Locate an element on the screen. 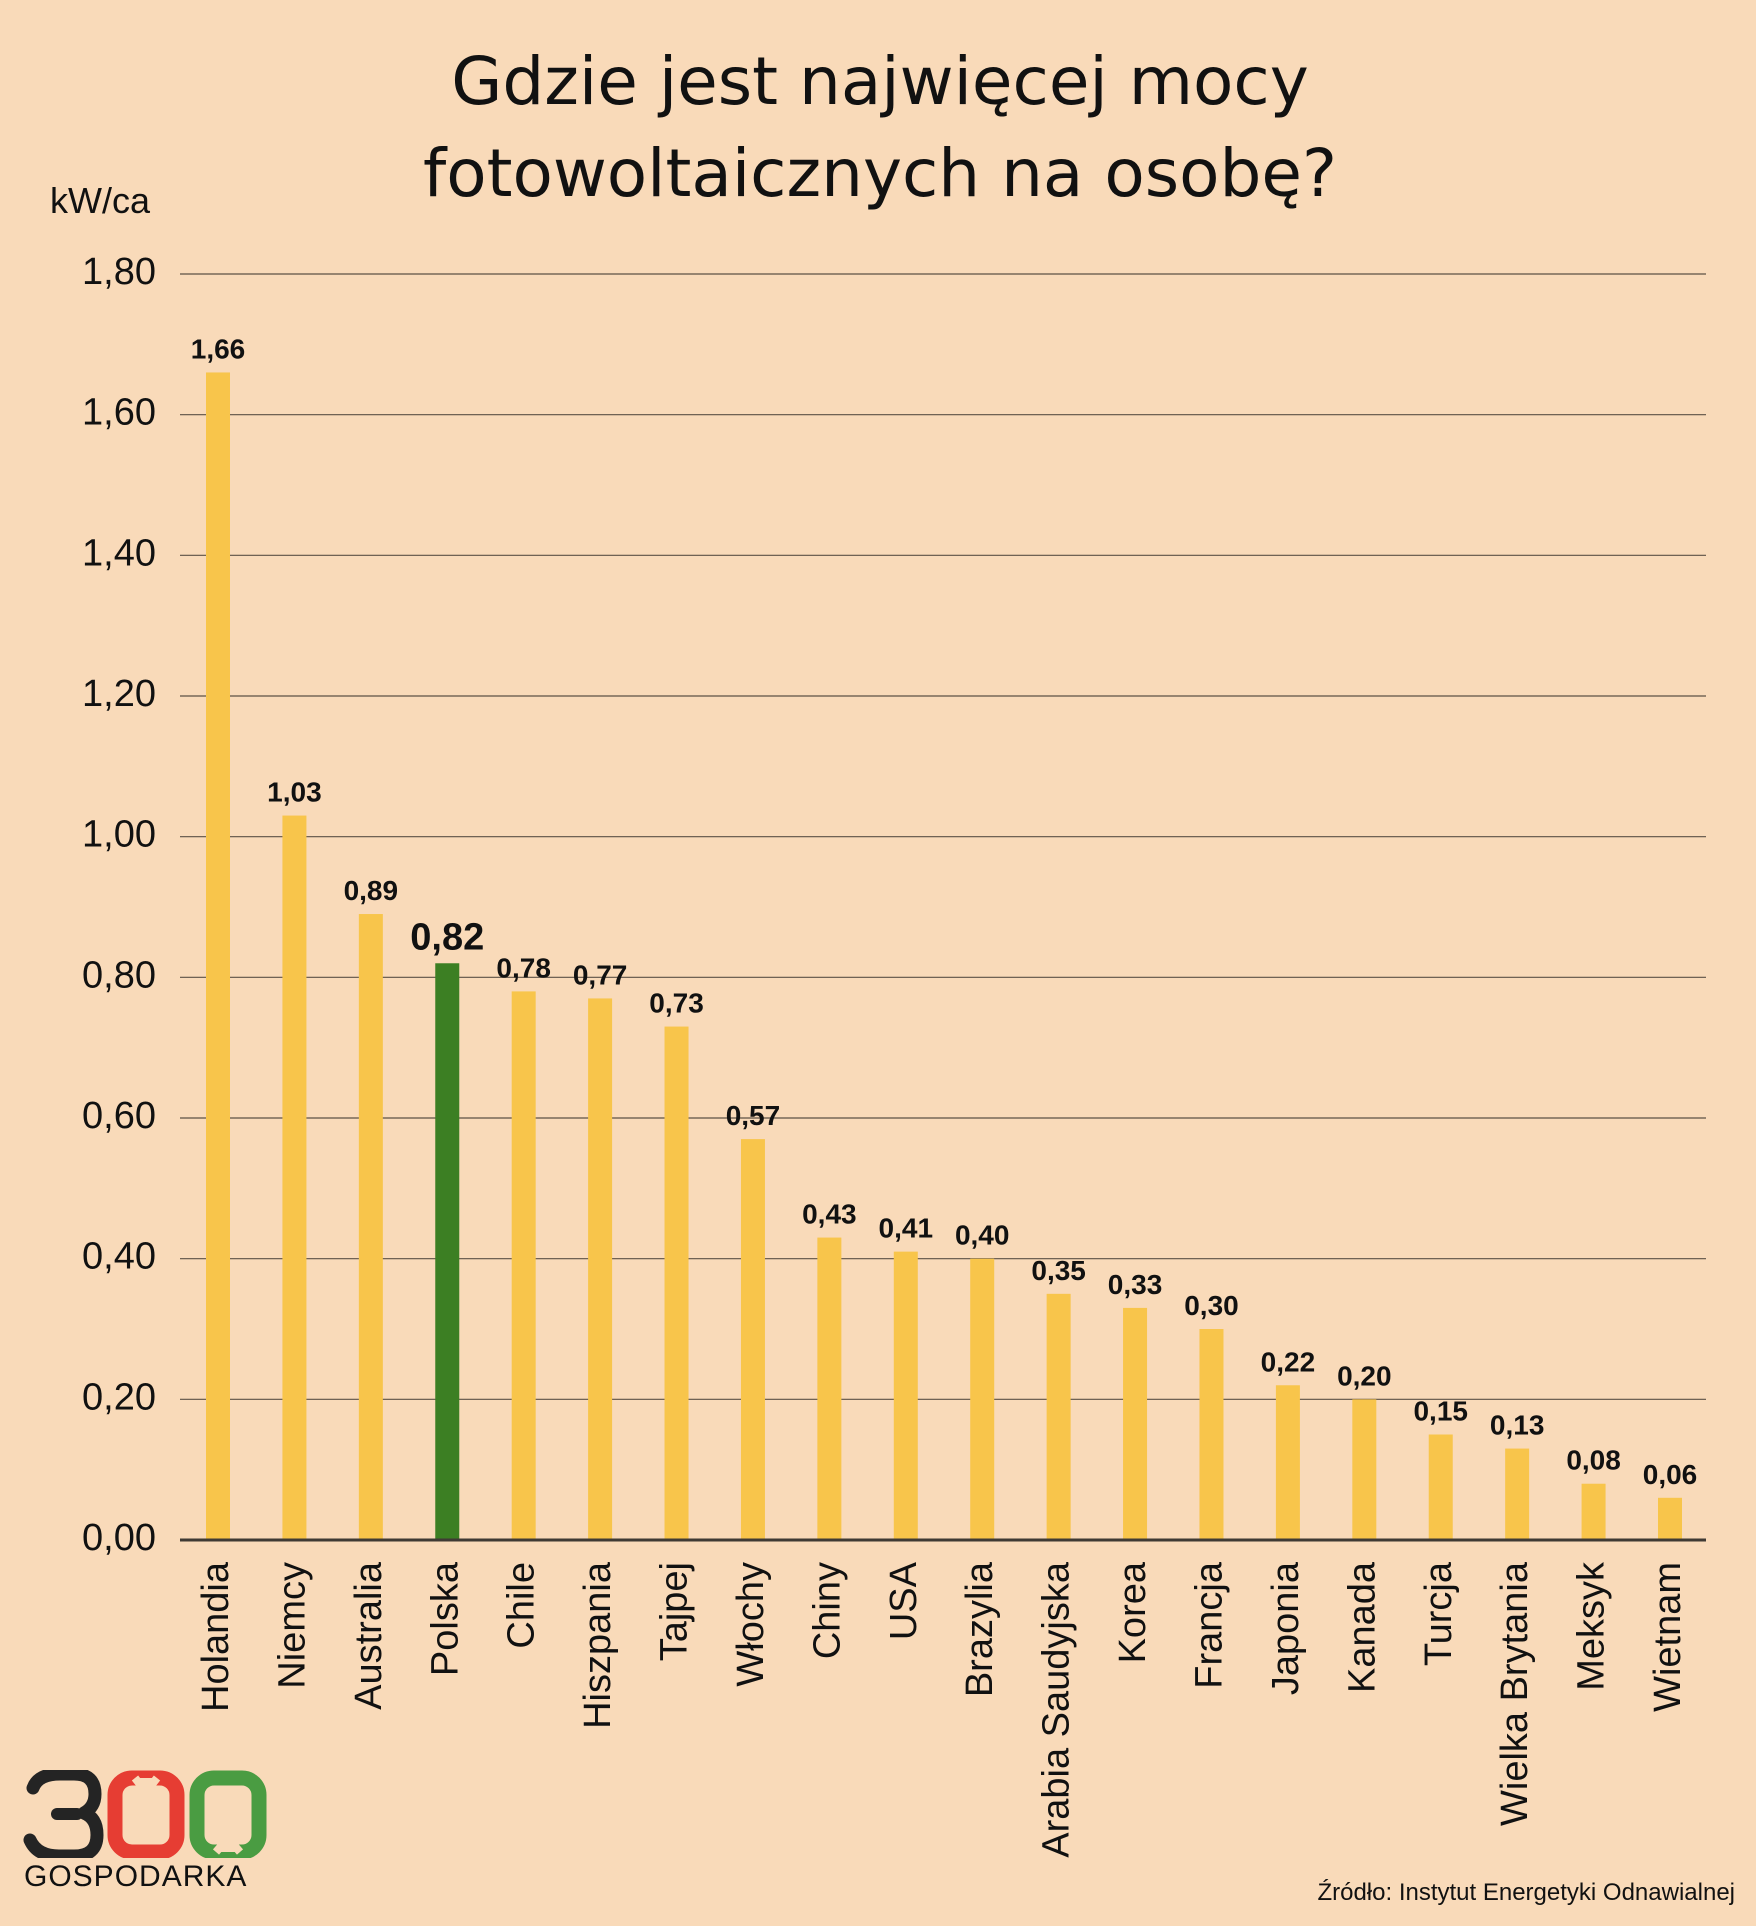 Image resolution: width=1756 pixels, height=1926 pixels. bar-chile is located at coordinates (523, 1265).